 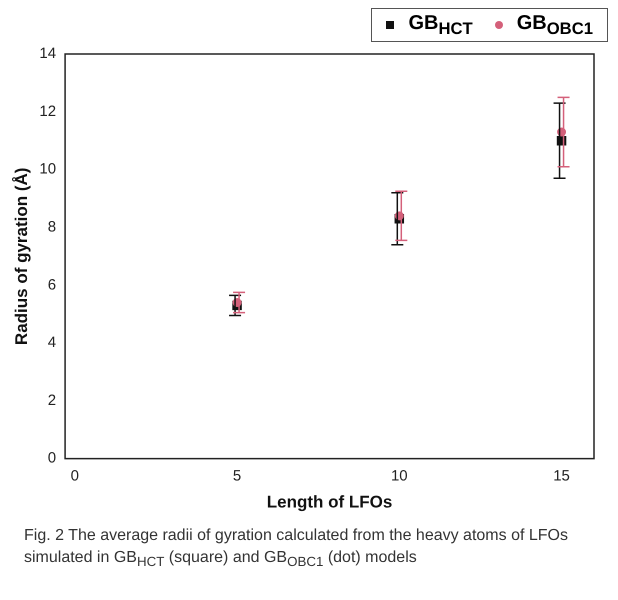 What do you see at coordinates (554, 25) in the screenshot?
I see `legend-label: GB$_{OBC1}$` at bounding box center [554, 25].